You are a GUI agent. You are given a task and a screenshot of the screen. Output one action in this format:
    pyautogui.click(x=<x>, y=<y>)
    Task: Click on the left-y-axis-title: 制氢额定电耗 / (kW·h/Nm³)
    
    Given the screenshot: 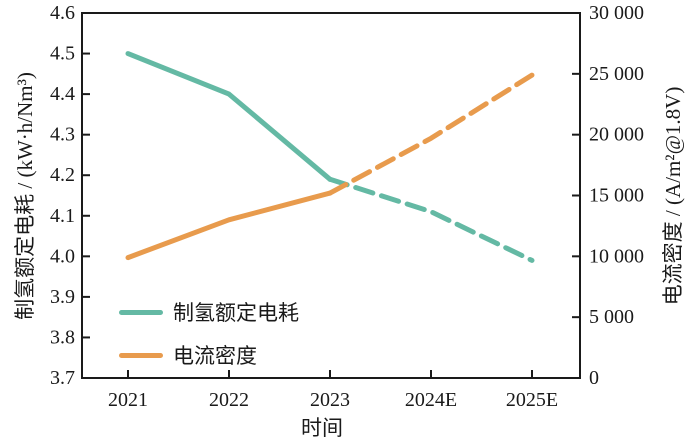 What is the action you would take?
    pyautogui.click(x=25, y=196)
    